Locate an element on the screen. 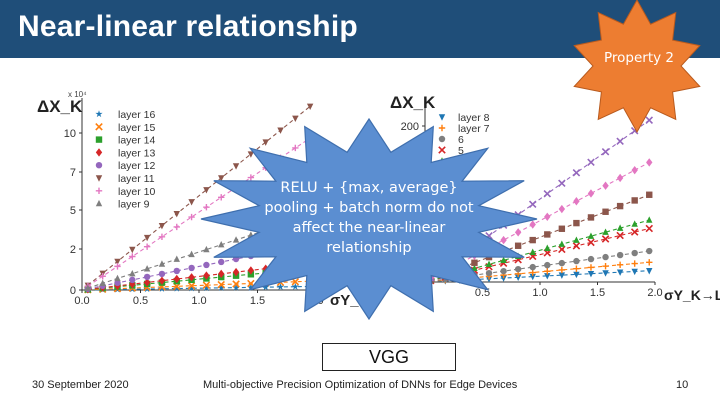  legend-label: layer 12 is located at coordinates (137, 166).